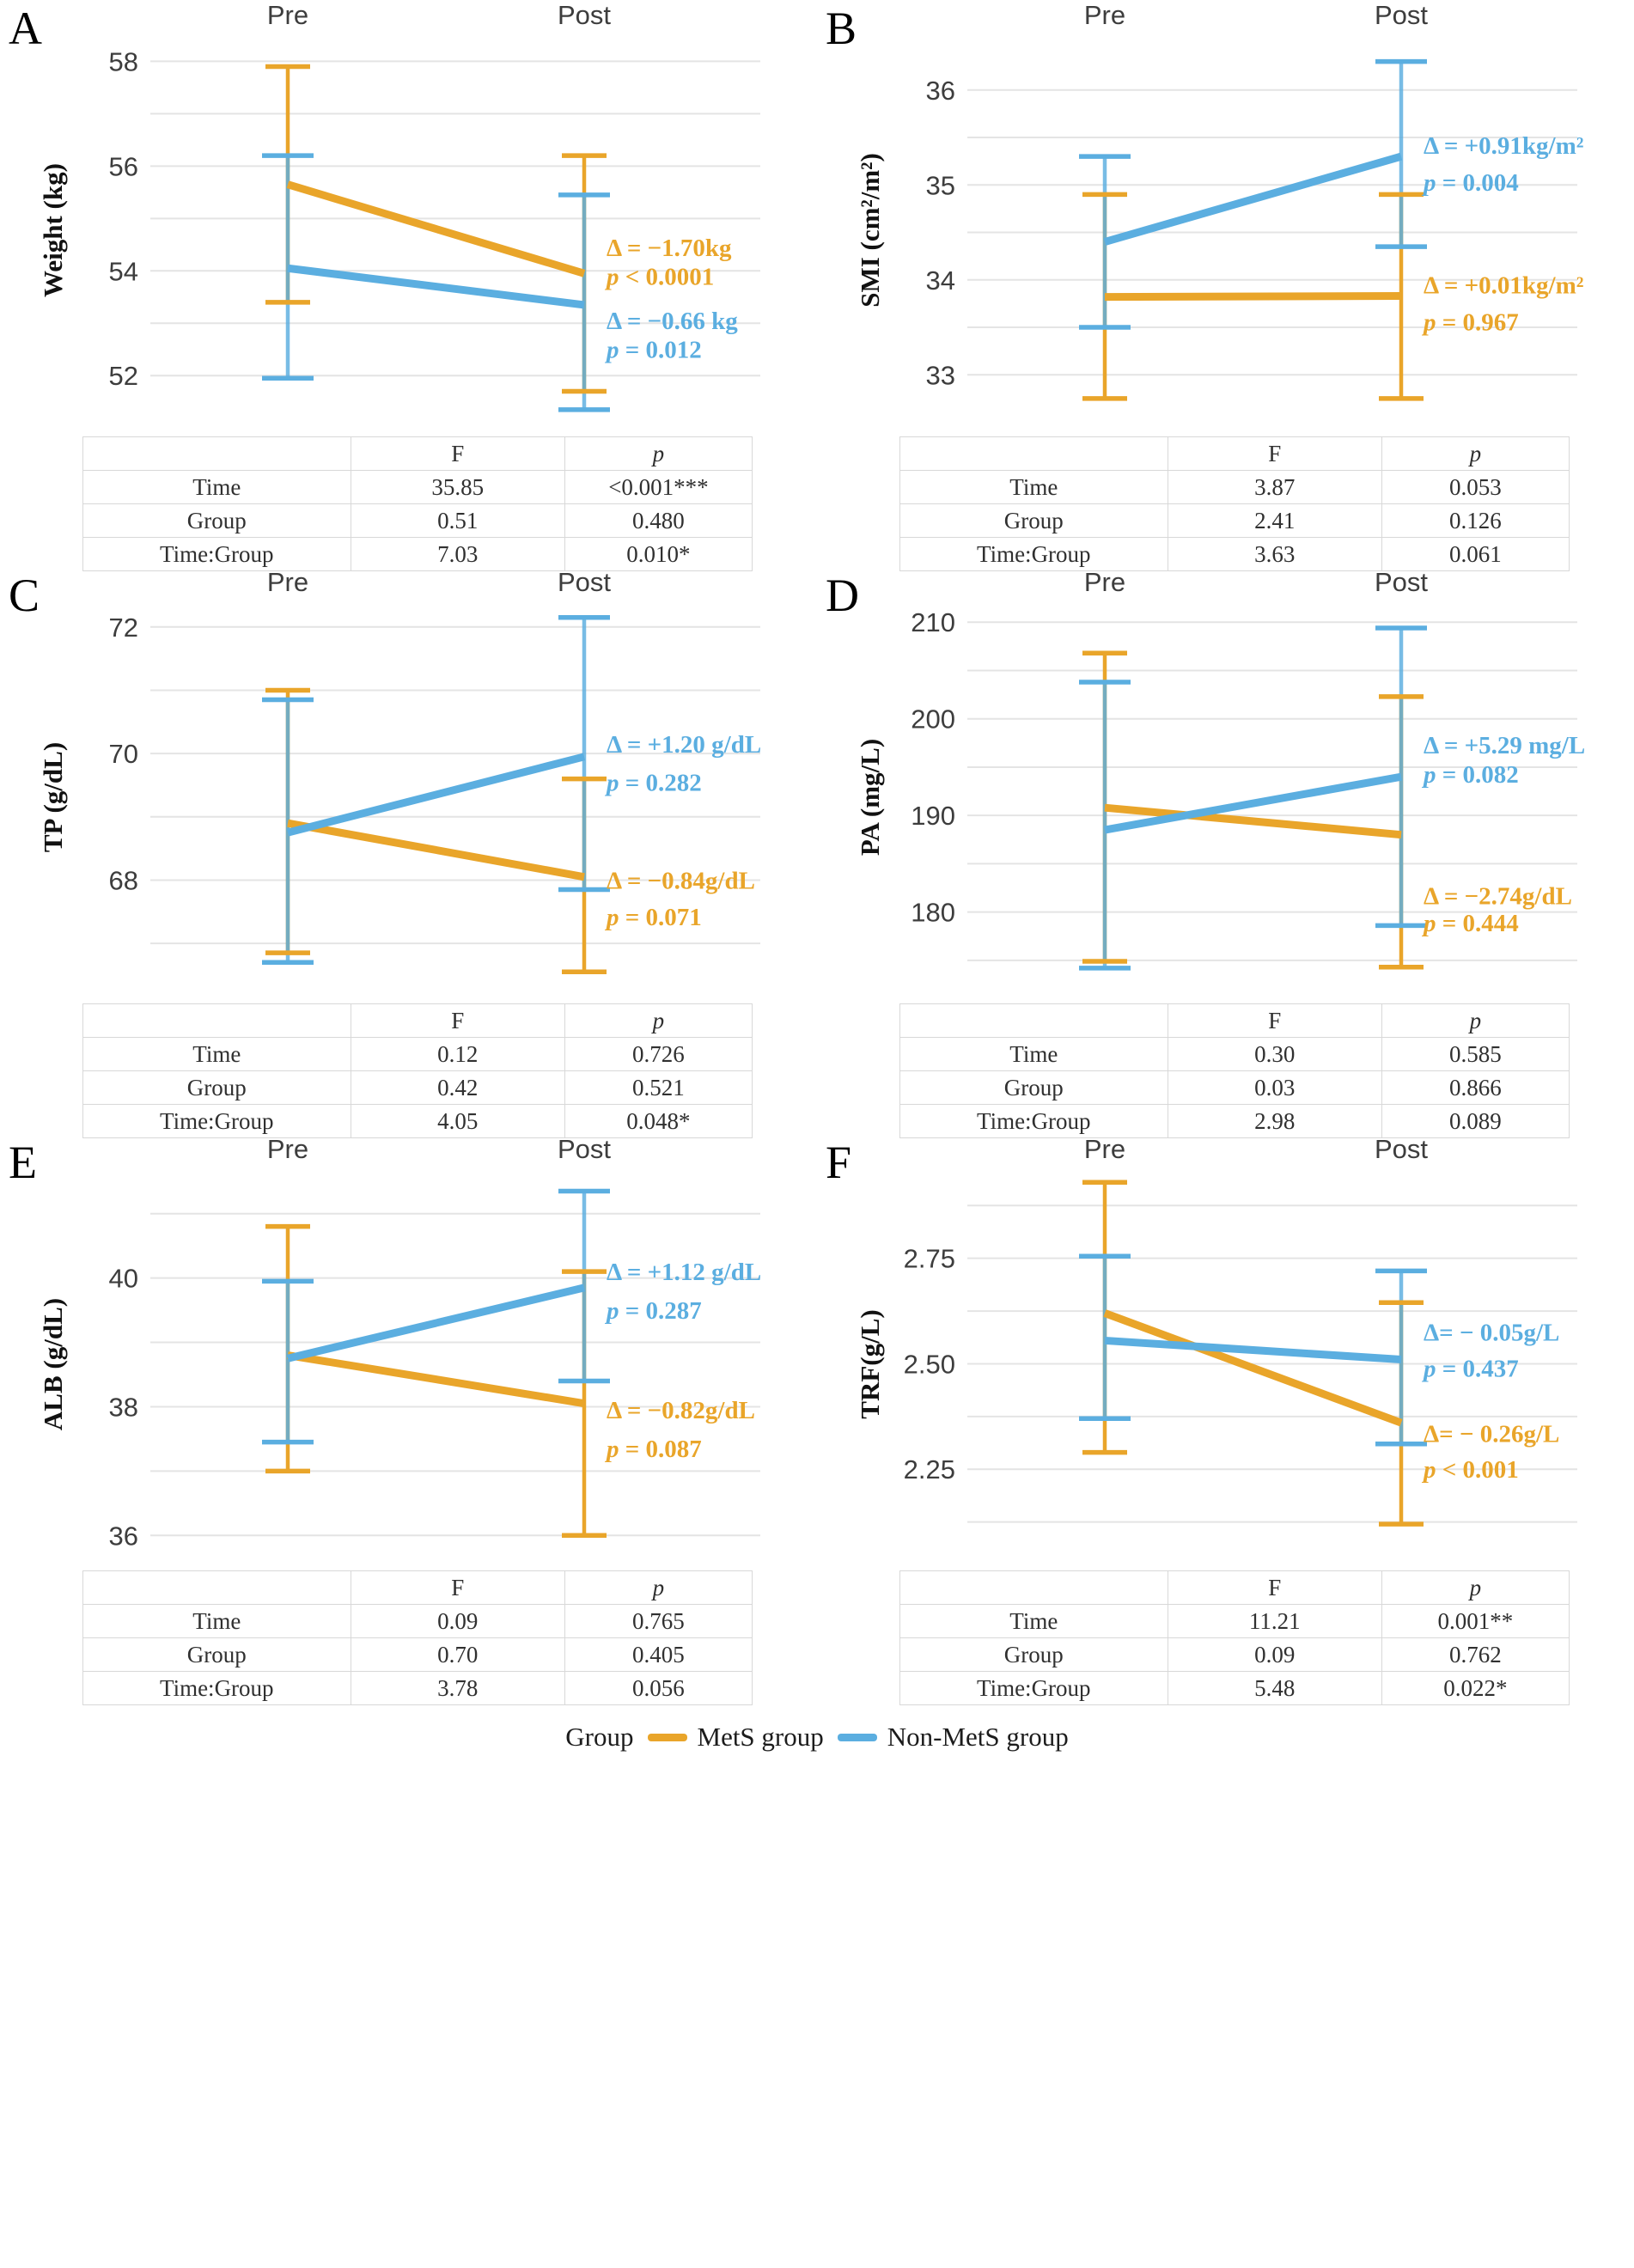  I want to click on legend-title: Group, so click(599, 1737).